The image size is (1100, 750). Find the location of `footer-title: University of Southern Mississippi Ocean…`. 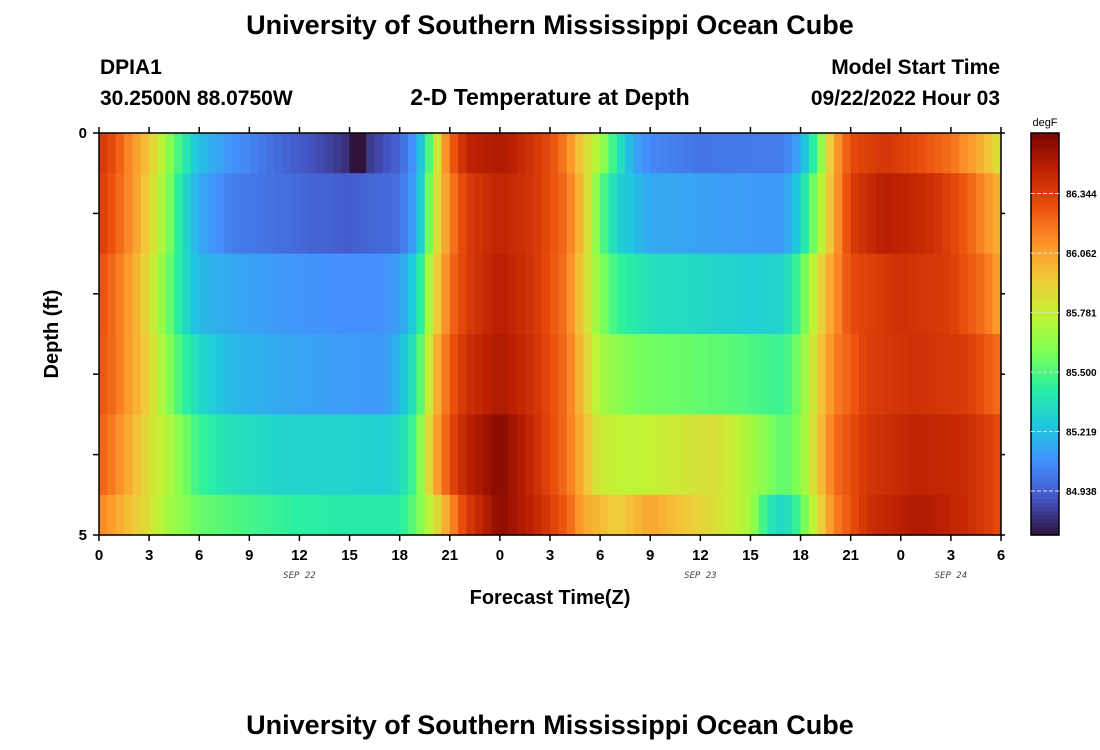

footer-title: University of Southern Mississippi Ocean… is located at coordinates (550, 725).